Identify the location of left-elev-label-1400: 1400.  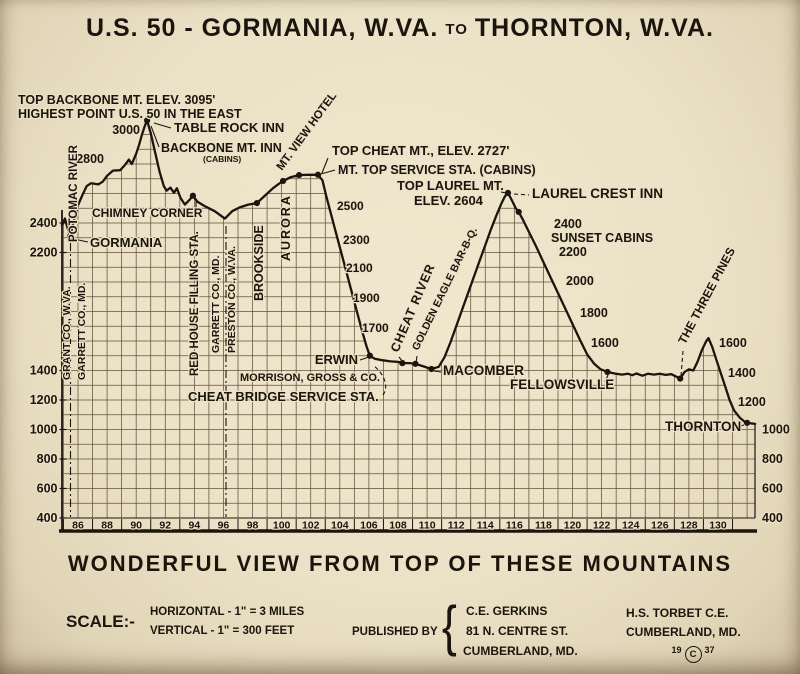
(44, 371).